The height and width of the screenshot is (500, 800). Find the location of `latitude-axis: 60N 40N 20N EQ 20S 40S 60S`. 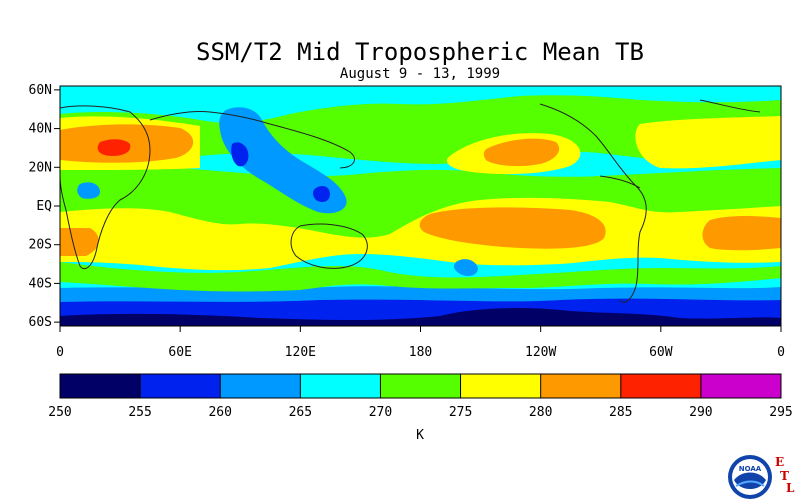

latitude-axis: 60N 40N 20N EQ 20S 40S 60S is located at coordinates (44, 206).